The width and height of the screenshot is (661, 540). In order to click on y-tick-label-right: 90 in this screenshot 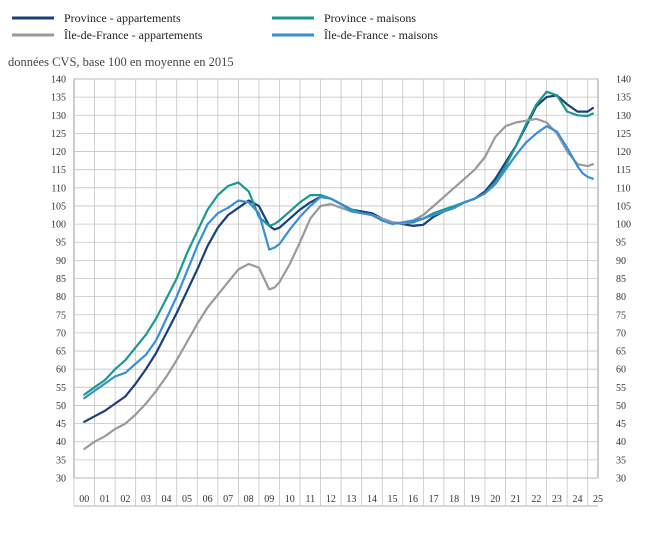, I will do `click(621, 261)`.